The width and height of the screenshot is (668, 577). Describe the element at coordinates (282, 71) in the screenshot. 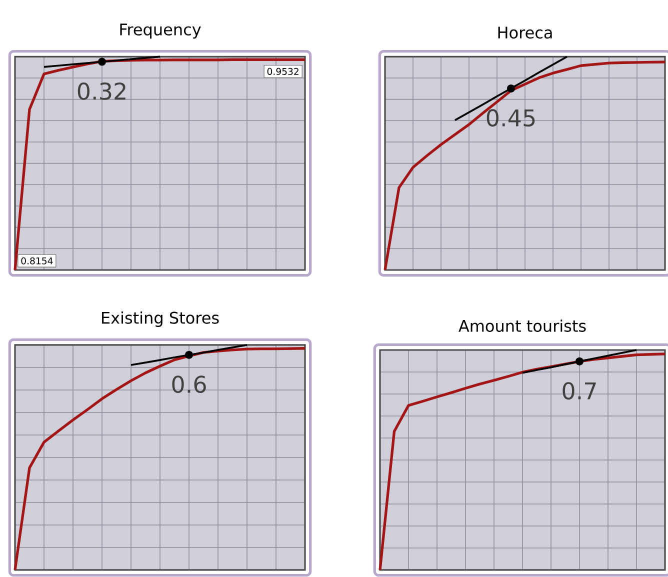

I see `annotation: 0.9532` at that location.